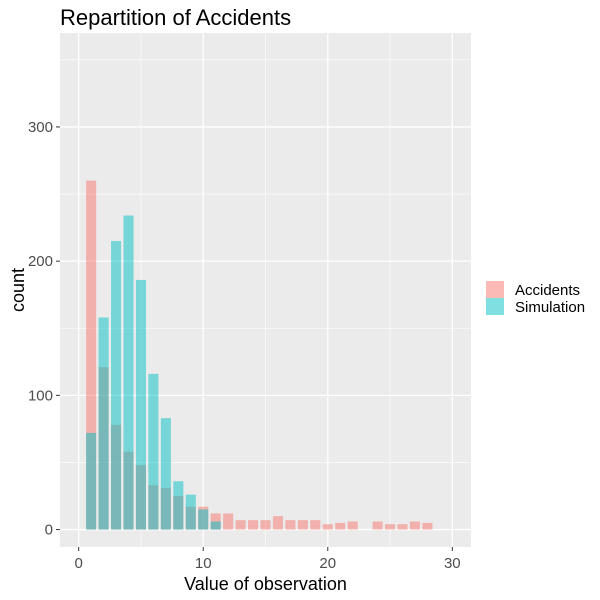  Describe the element at coordinates (495, 306) in the screenshot. I see `legend-swatch-simulation` at that location.